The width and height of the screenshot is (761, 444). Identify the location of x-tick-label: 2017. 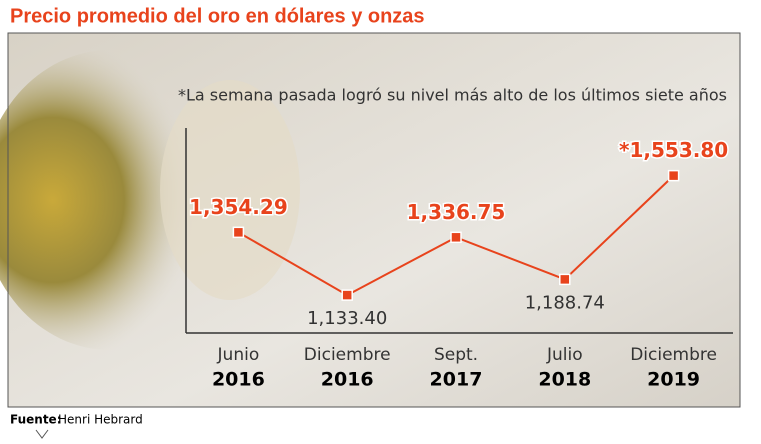
(456, 380).